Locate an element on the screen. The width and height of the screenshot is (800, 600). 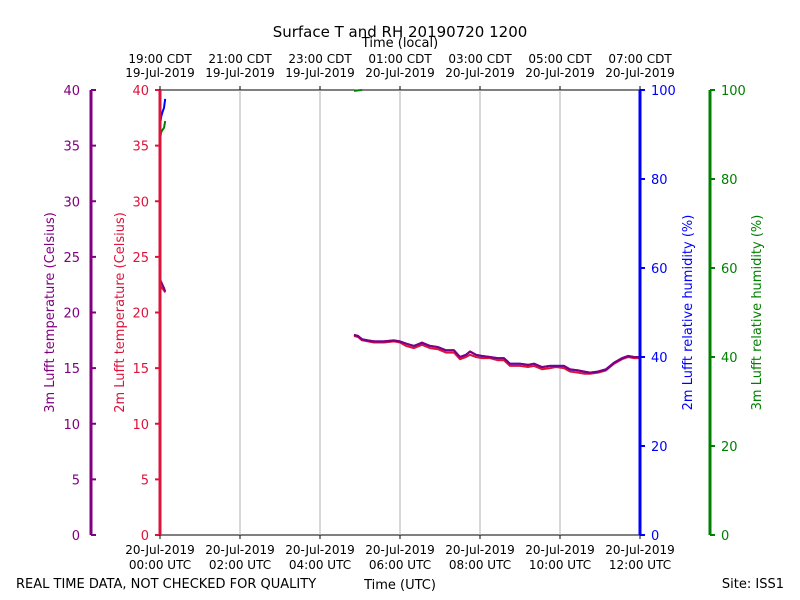
top-tick-time: 19:00 CDT is located at coordinates (160, 59).